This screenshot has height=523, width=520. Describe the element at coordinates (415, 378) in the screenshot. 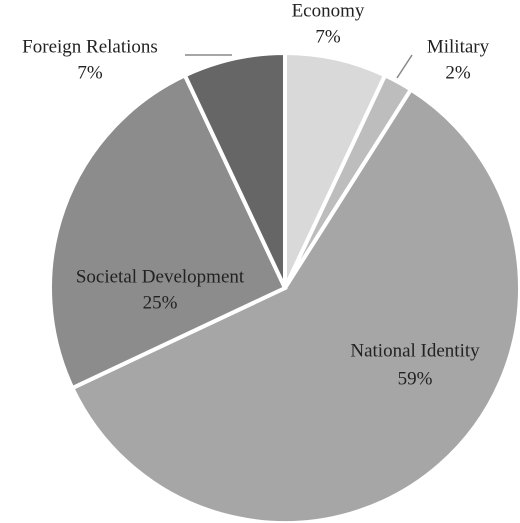

I see `slice-value-label: 59%` at that location.